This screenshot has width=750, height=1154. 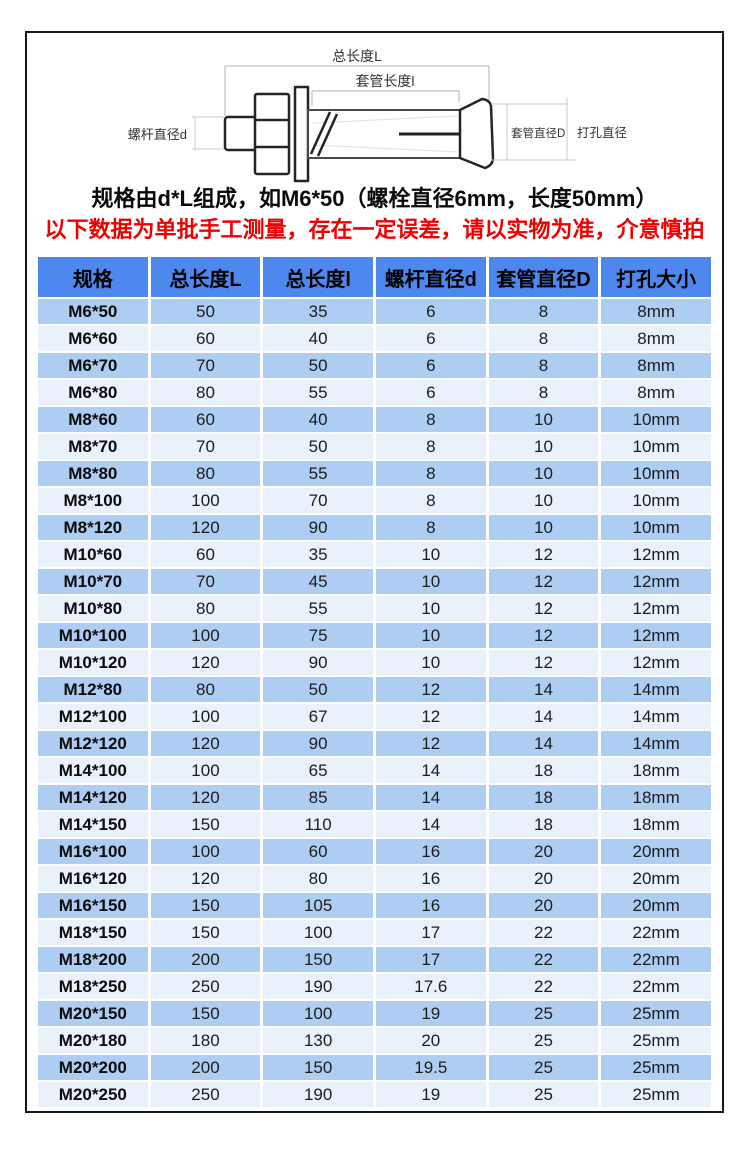 I want to click on value-cell: 180, so click(x=205, y=1040).